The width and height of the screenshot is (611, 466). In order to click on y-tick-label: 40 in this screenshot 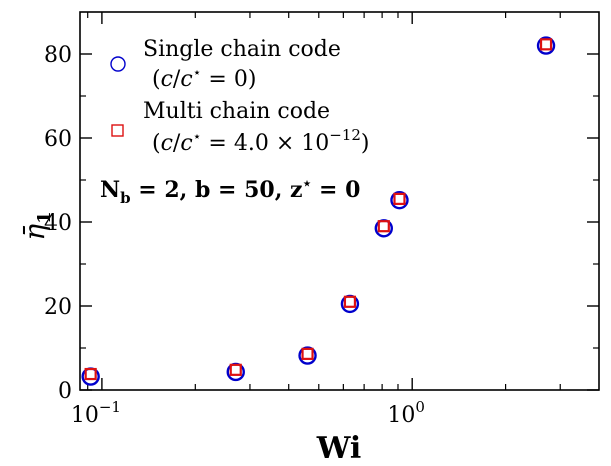, I will do `click(58, 223)`.